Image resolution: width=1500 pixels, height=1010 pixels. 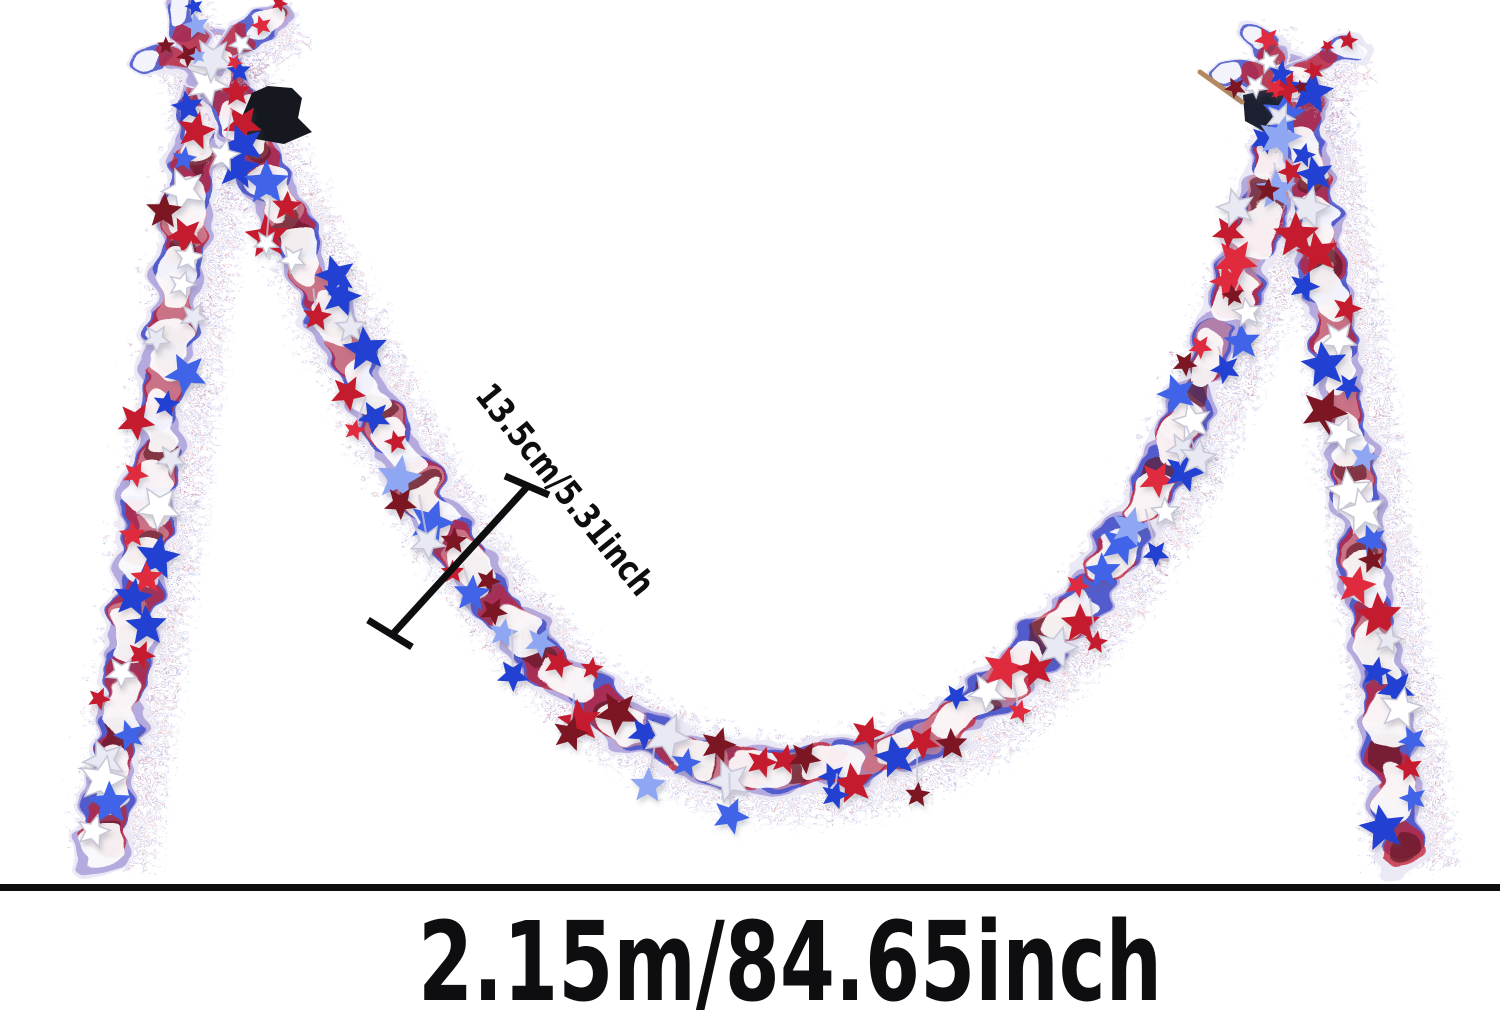 I want to click on total-length-label: 2.15m/84.65inch, so click(x=790, y=954).